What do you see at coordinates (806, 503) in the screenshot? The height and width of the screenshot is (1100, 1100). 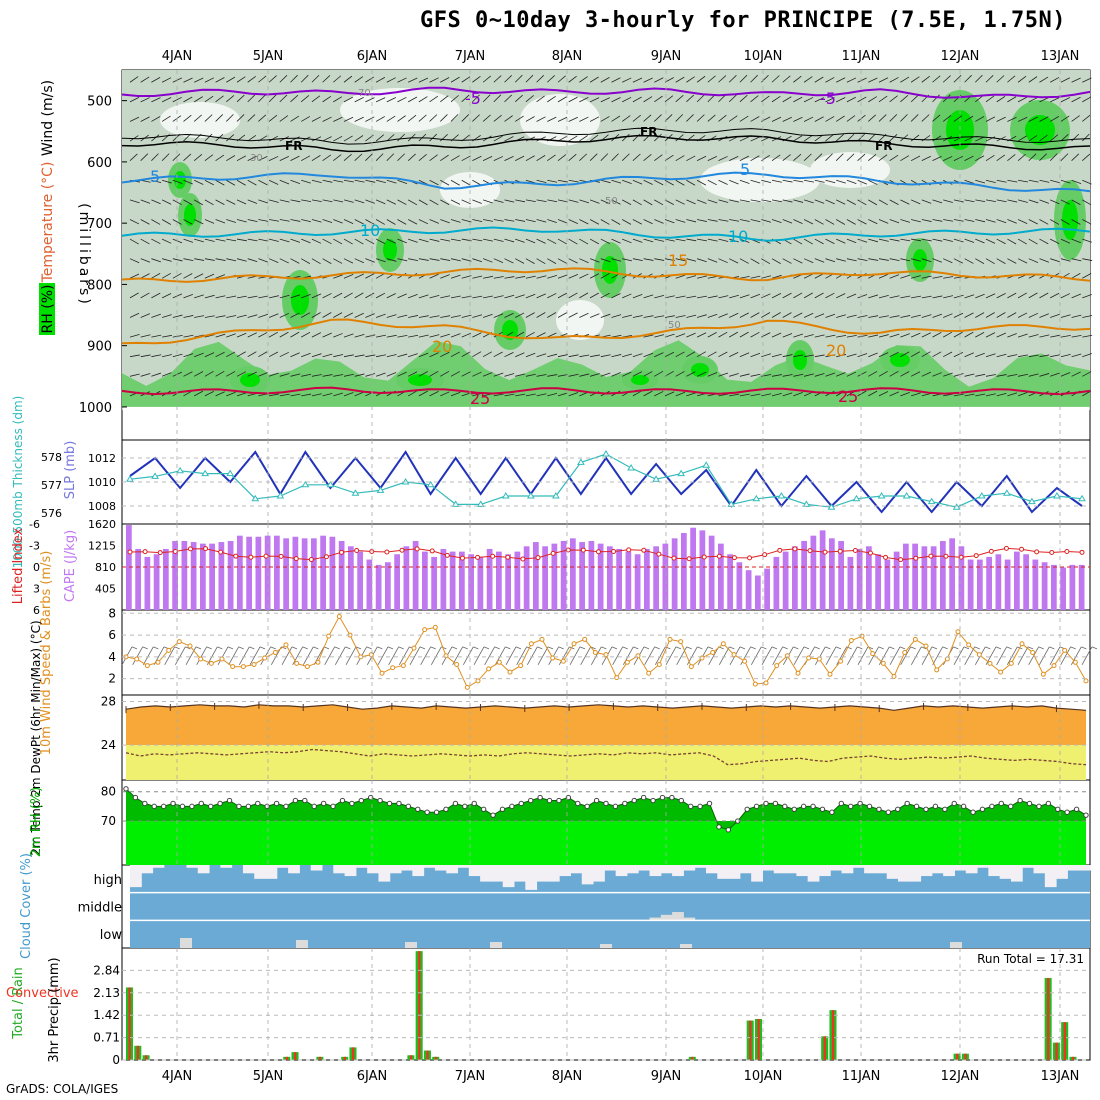 I see `thickness-point` at bounding box center [806, 503].